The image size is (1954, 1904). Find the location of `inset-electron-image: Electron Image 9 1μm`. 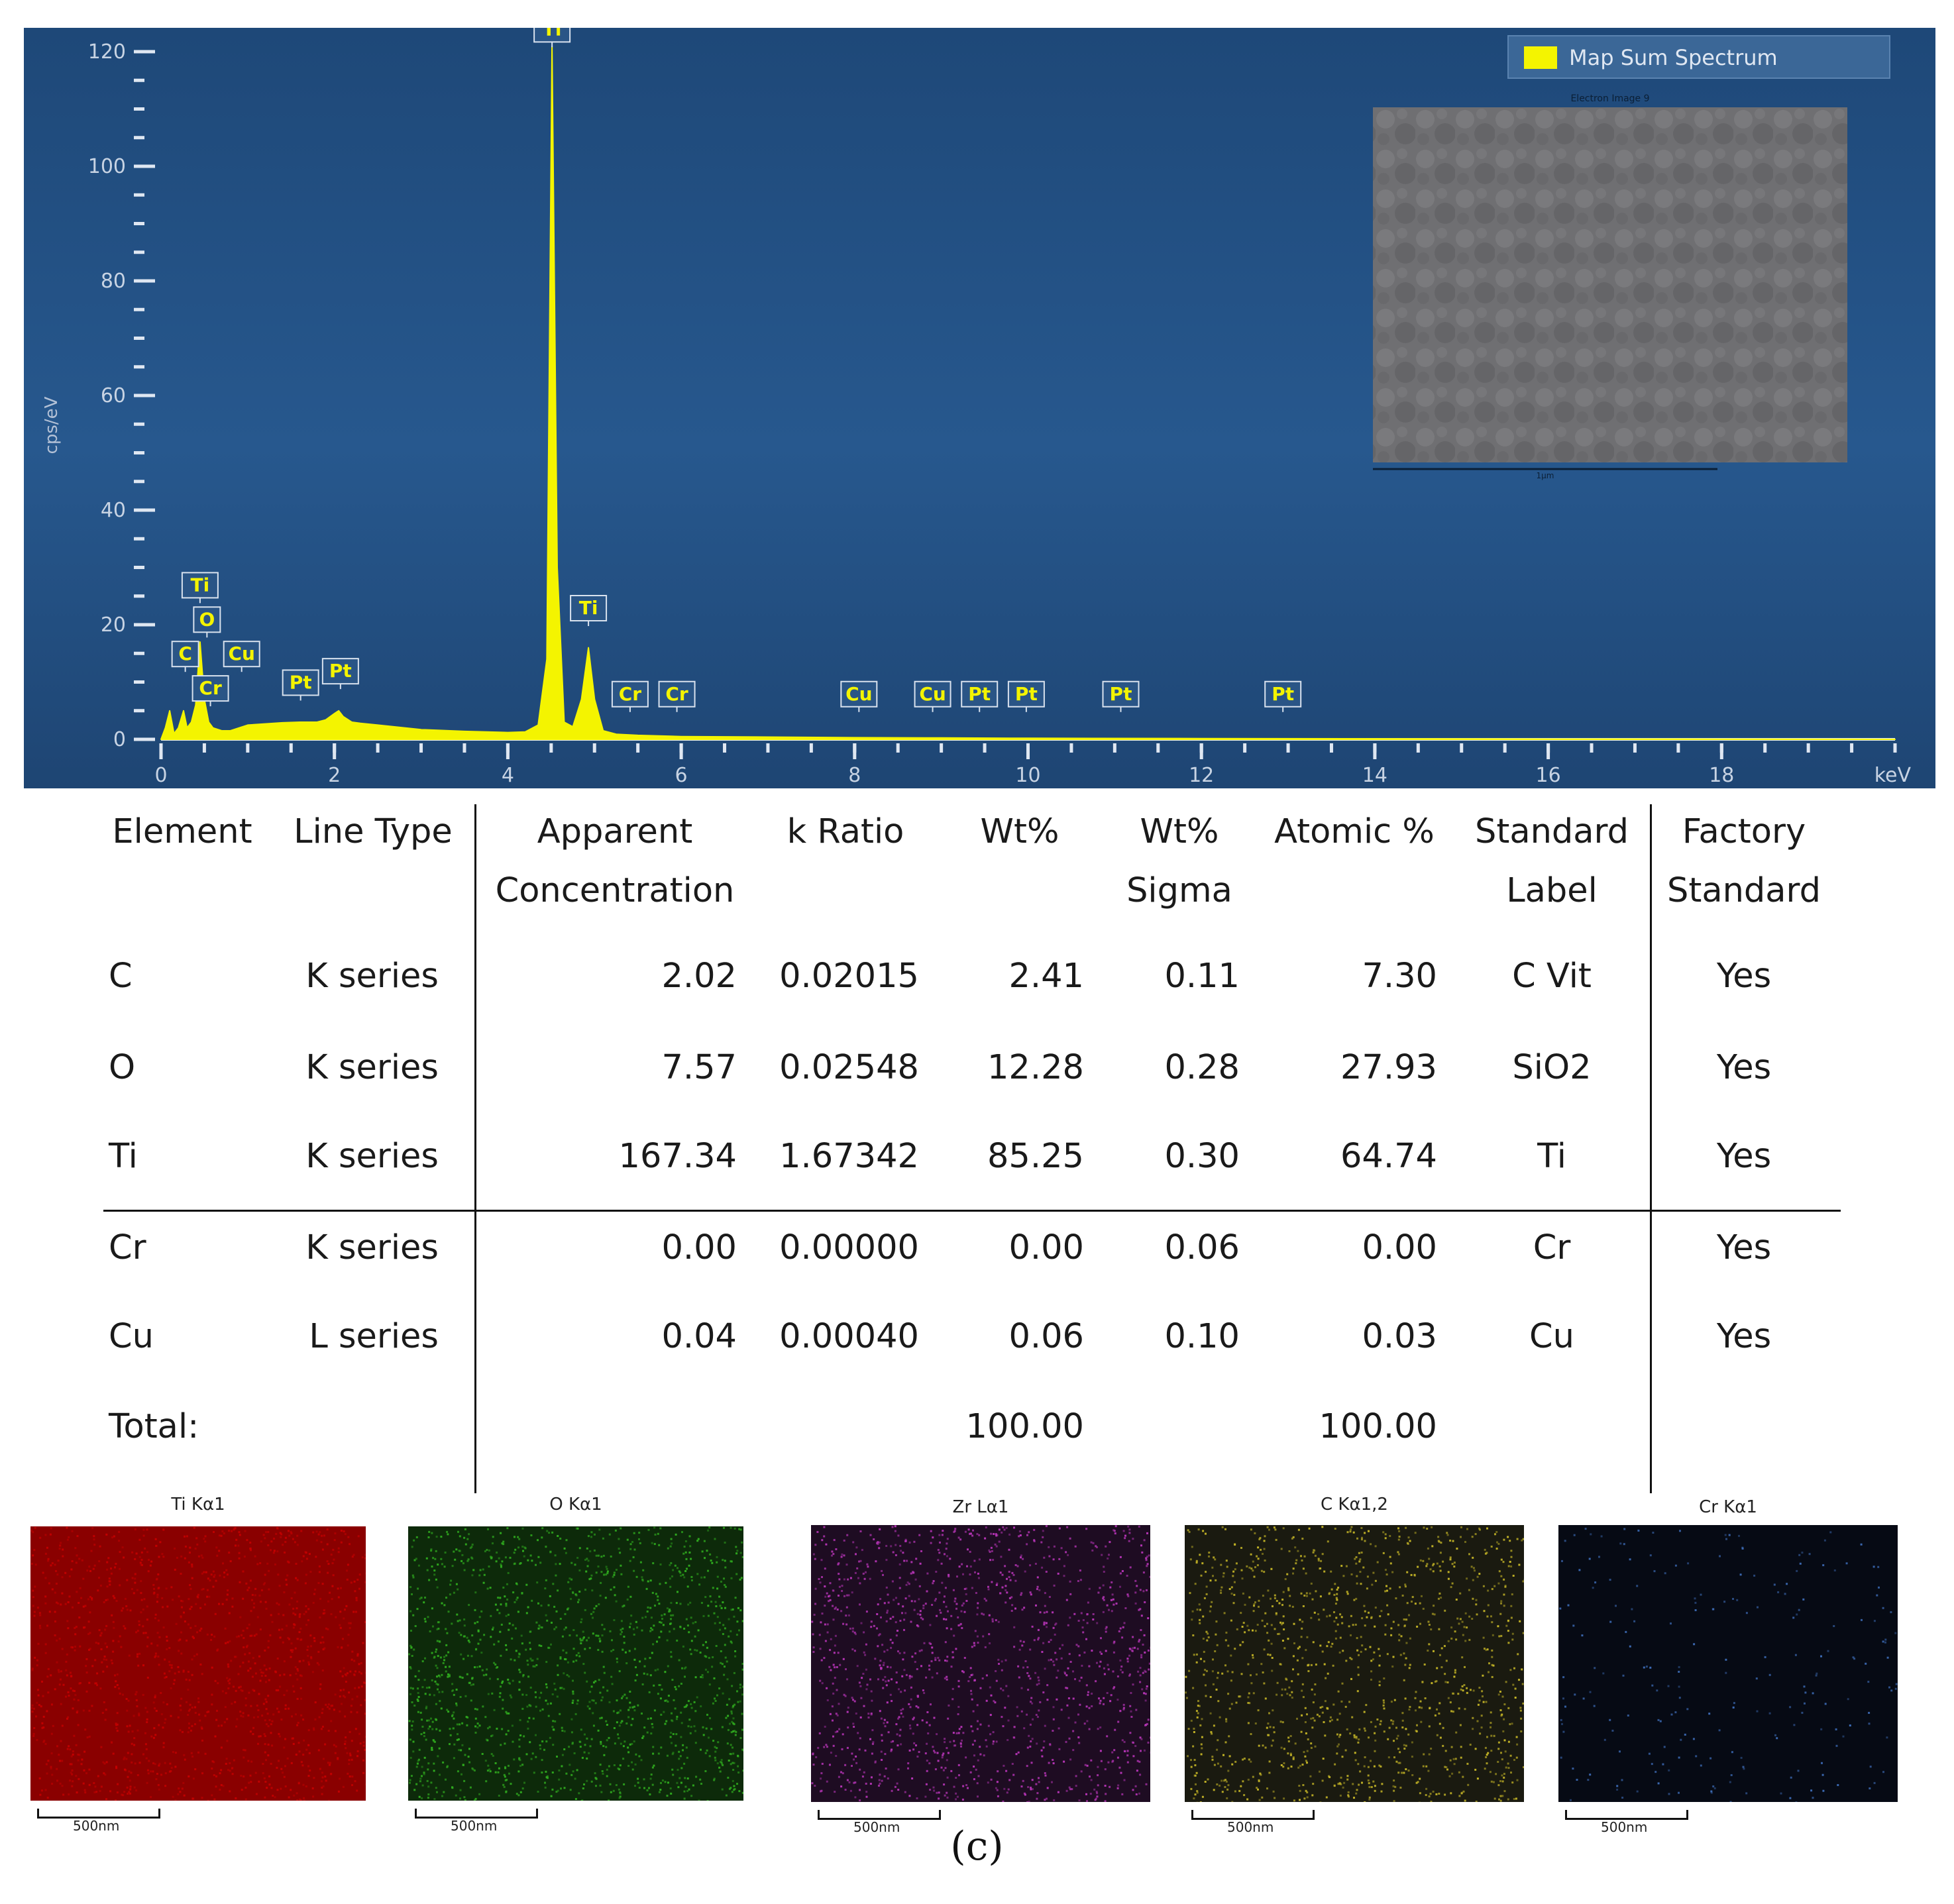

inset-electron-image: Electron Image 9 1μm is located at coordinates (1610, 286).